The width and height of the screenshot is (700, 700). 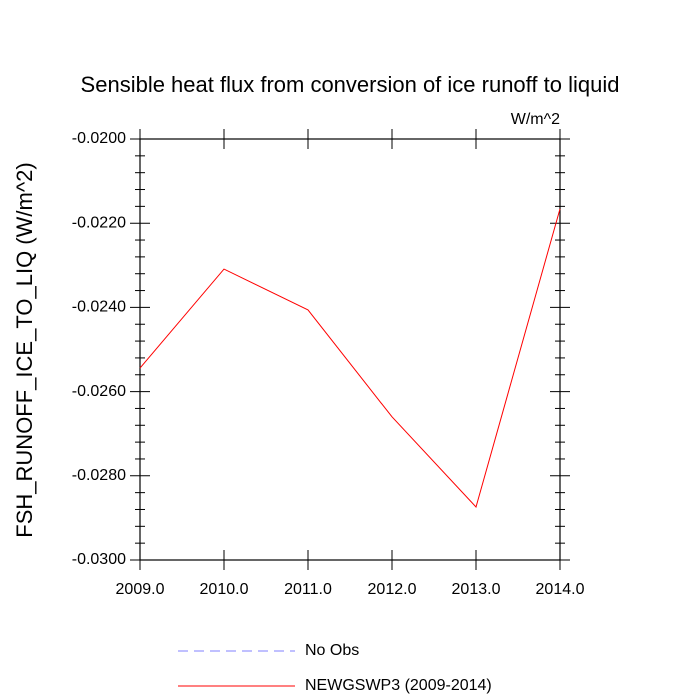 What do you see at coordinates (24, 349) in the screenshot?
I see `y-axis-label: FSH_RUNOFF_ICE_TO_LIQ (W/m^2)` at bounding box center [24, 349].